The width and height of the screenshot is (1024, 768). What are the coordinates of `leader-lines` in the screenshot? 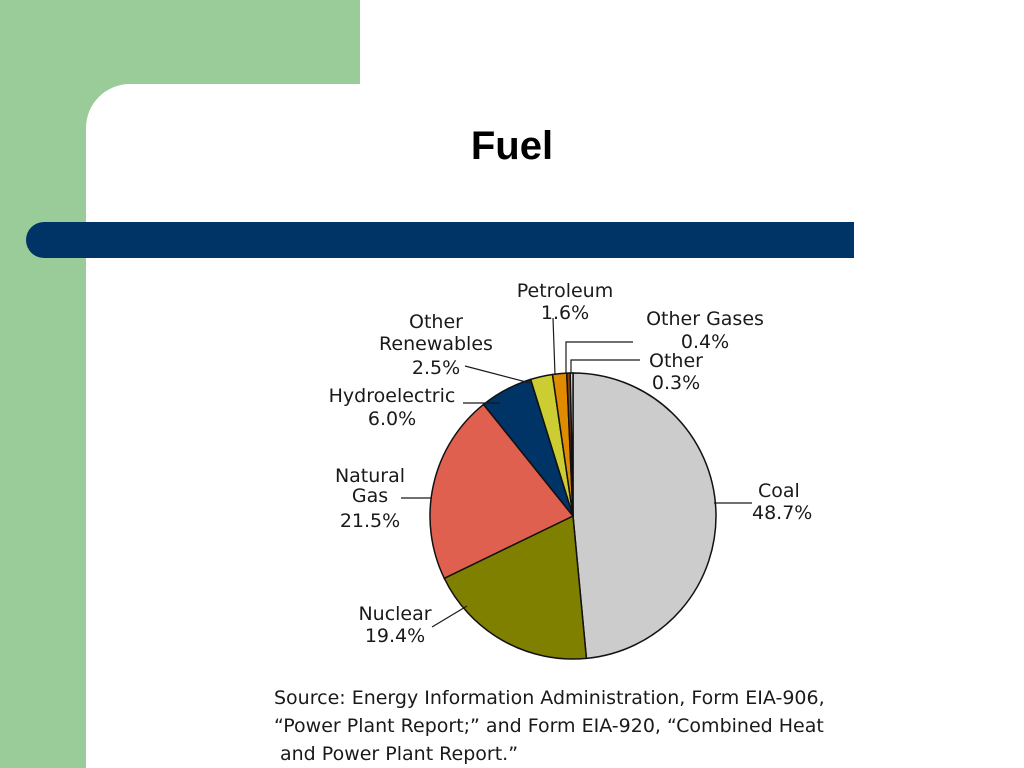 It's located at (576, 472).